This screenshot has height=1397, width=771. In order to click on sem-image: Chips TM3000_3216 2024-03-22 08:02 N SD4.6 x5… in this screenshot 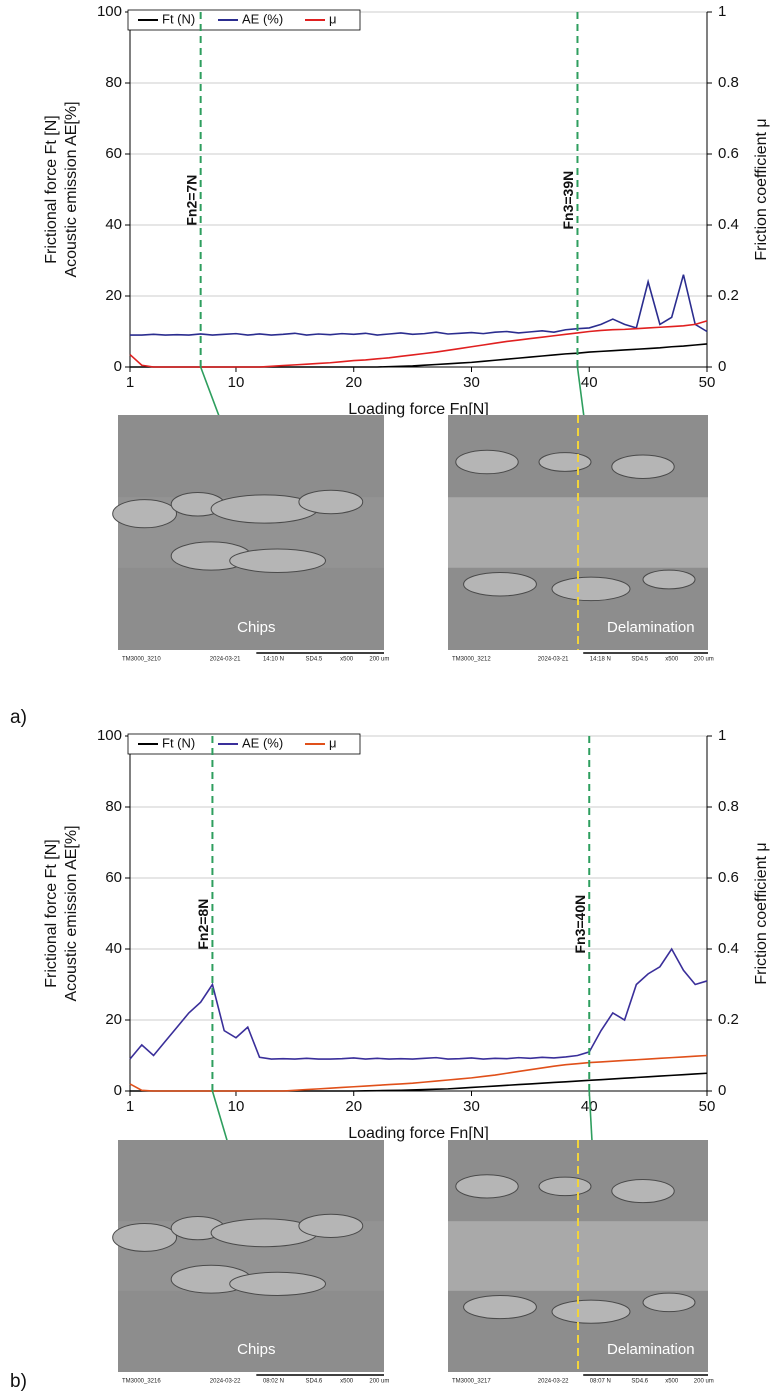, I will do `click(250, 1262)`.